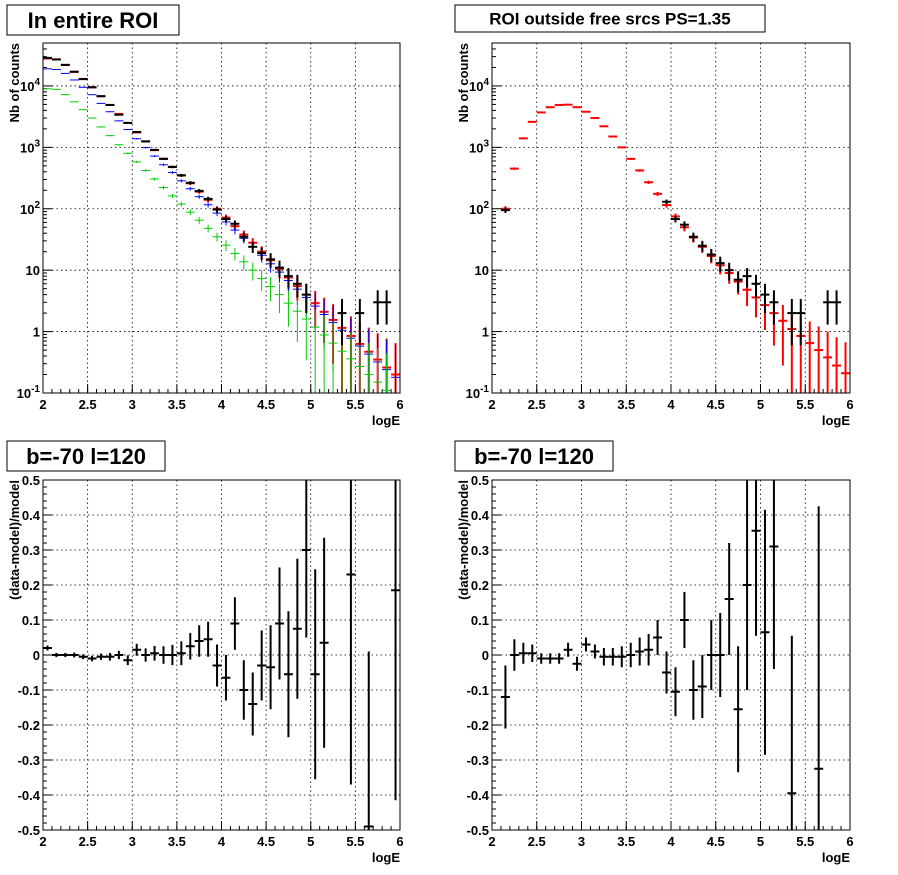 This screenshot has height=875, width=898. What do you see at coordinates (29, 830) in the screenshot?
I see `y-tick-label: -0.5` at bounding box center [29, 830].